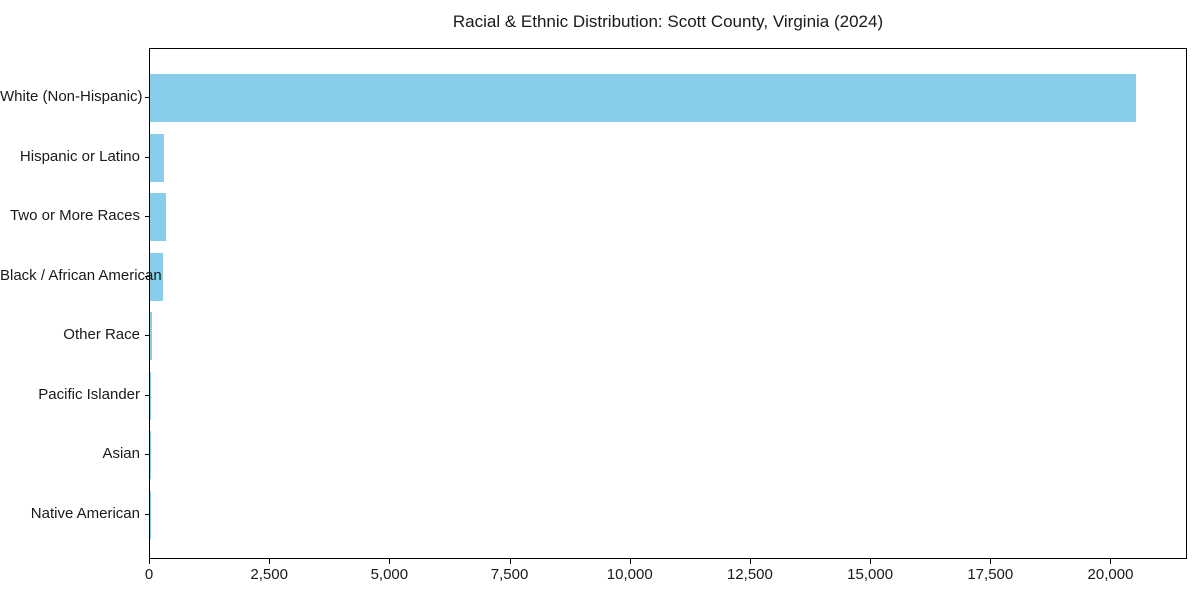  I want to click on x-axis-tick-label: 0, so click(149, 574).